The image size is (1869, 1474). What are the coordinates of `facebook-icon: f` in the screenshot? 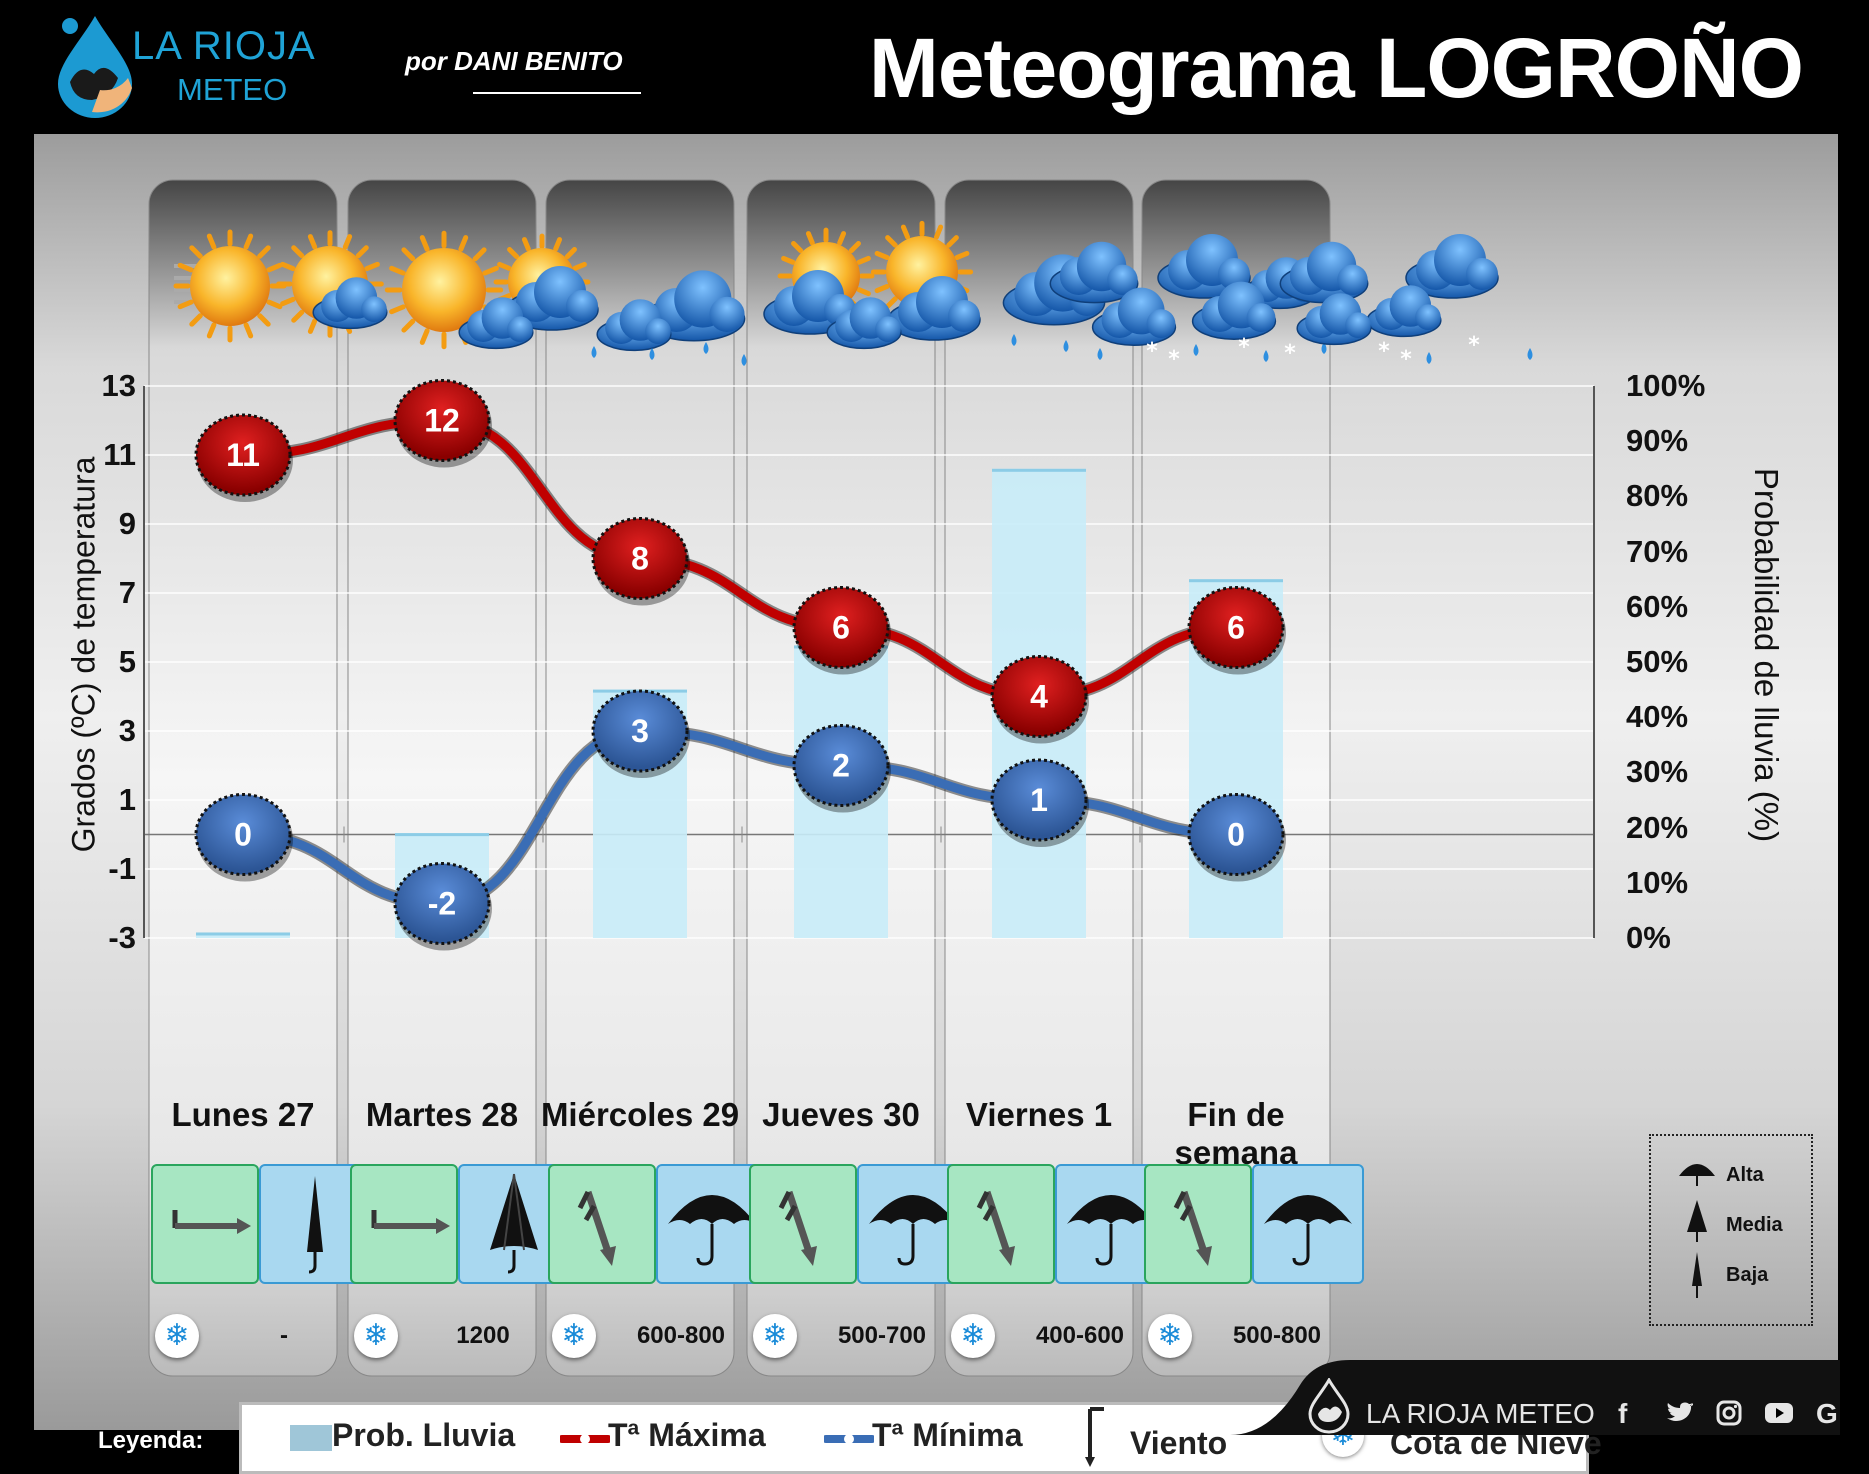 It's located at (1623, 1413).